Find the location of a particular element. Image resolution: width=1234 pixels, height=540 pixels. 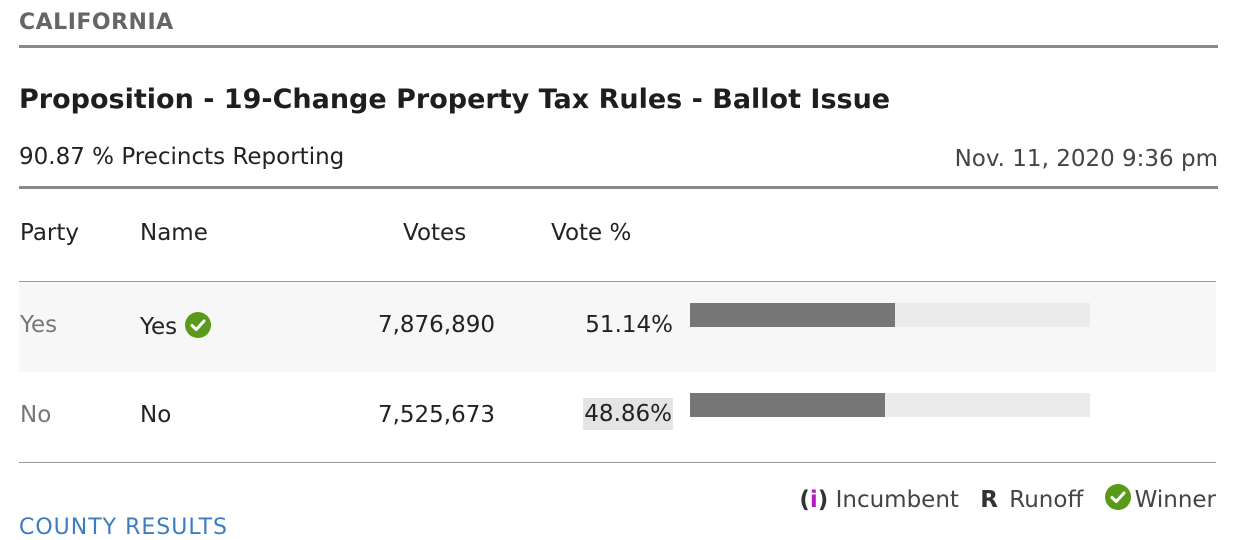

column-header-party: Party is located at coordinates (50, 233).